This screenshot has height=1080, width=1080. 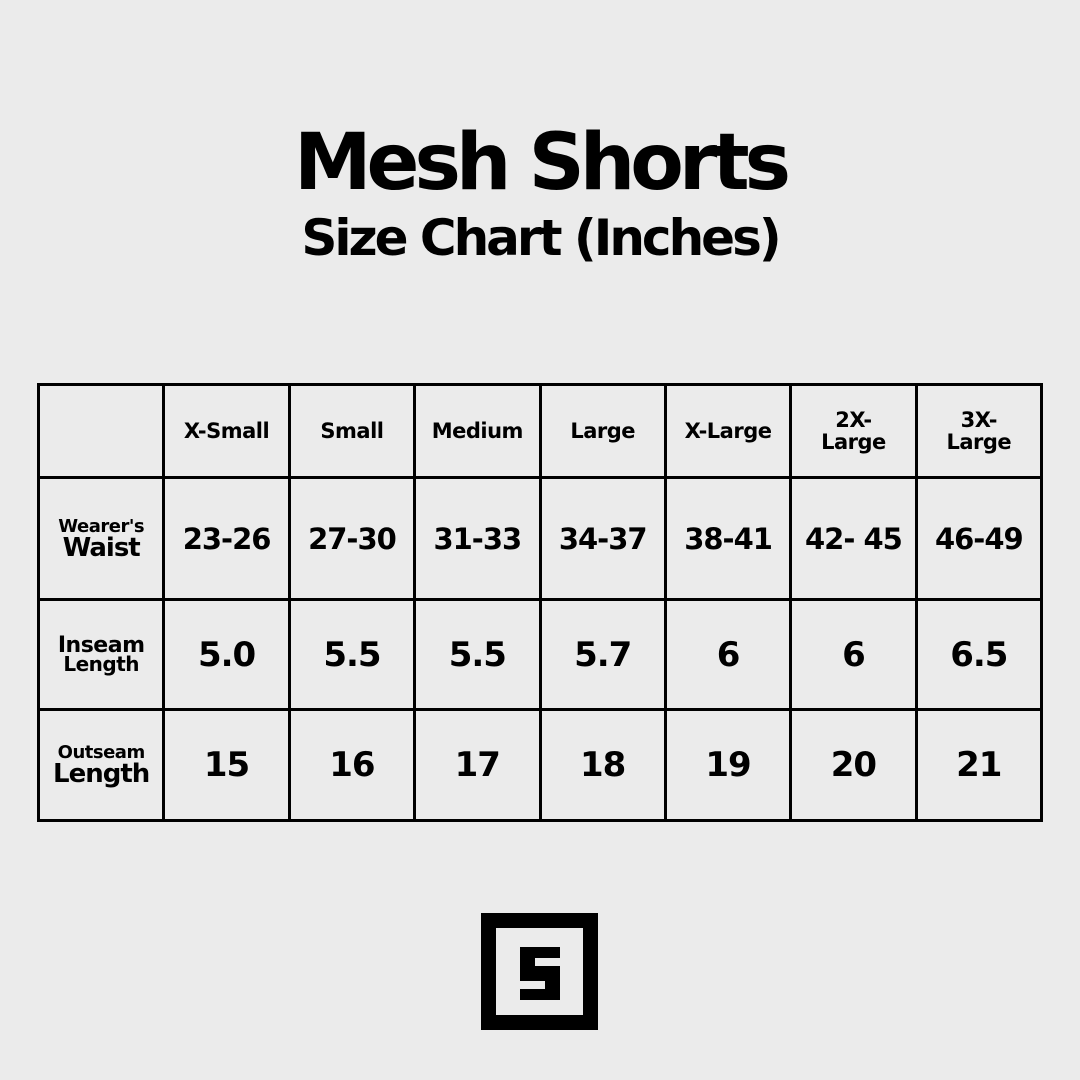 What do you see at coordinates (979, 654) in the screenshot?
I see `table-cell: 6.5` at bounding box center [979, 654].